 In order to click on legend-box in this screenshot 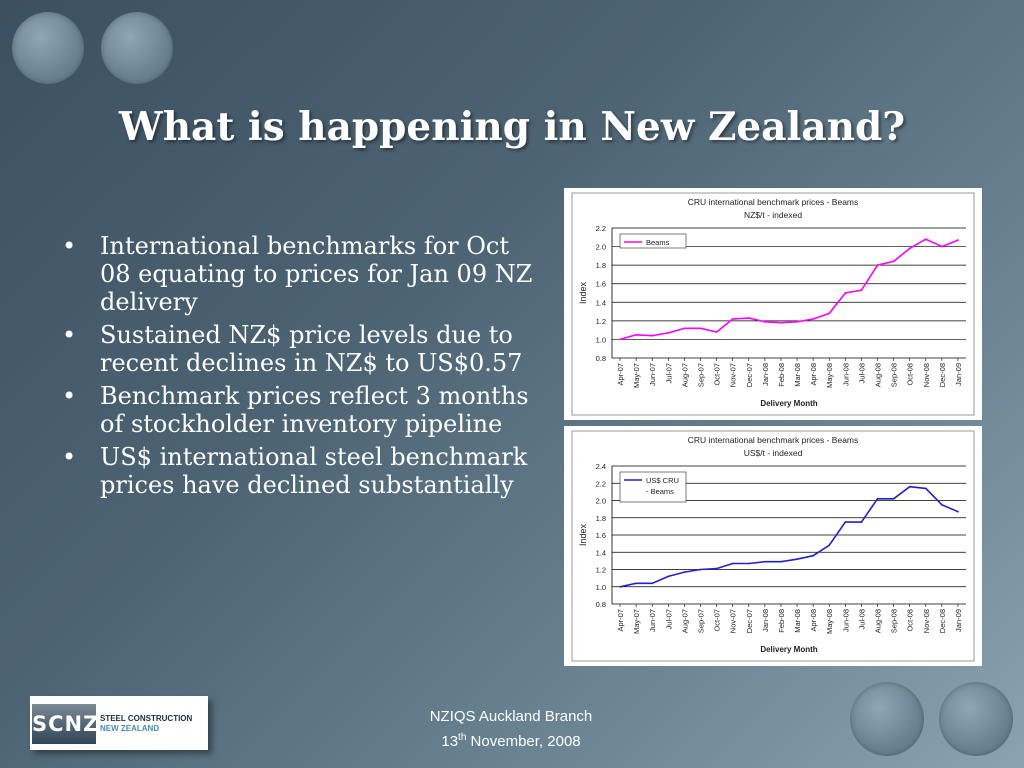, I will do `click(653, 487)`.